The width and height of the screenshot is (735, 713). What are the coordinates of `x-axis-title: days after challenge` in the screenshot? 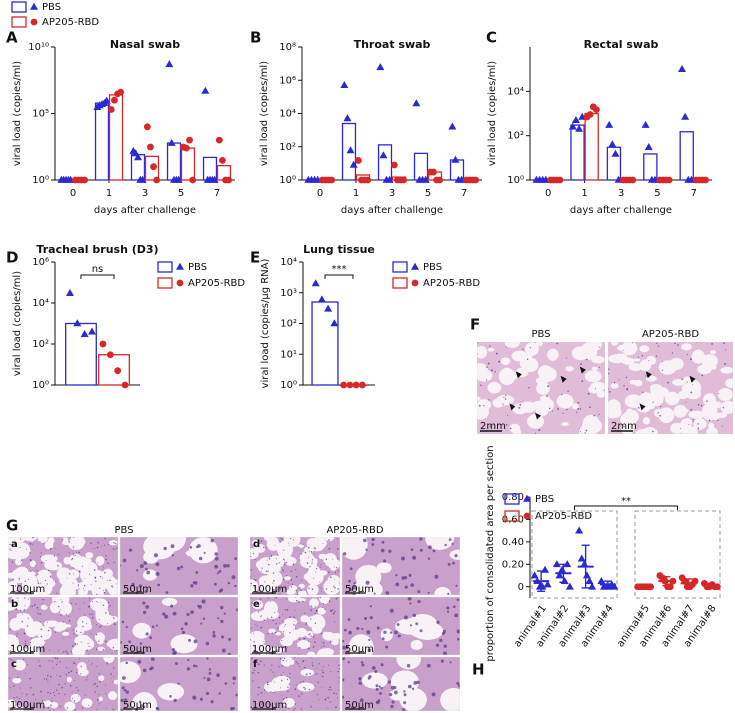 It's located at (621, 210).